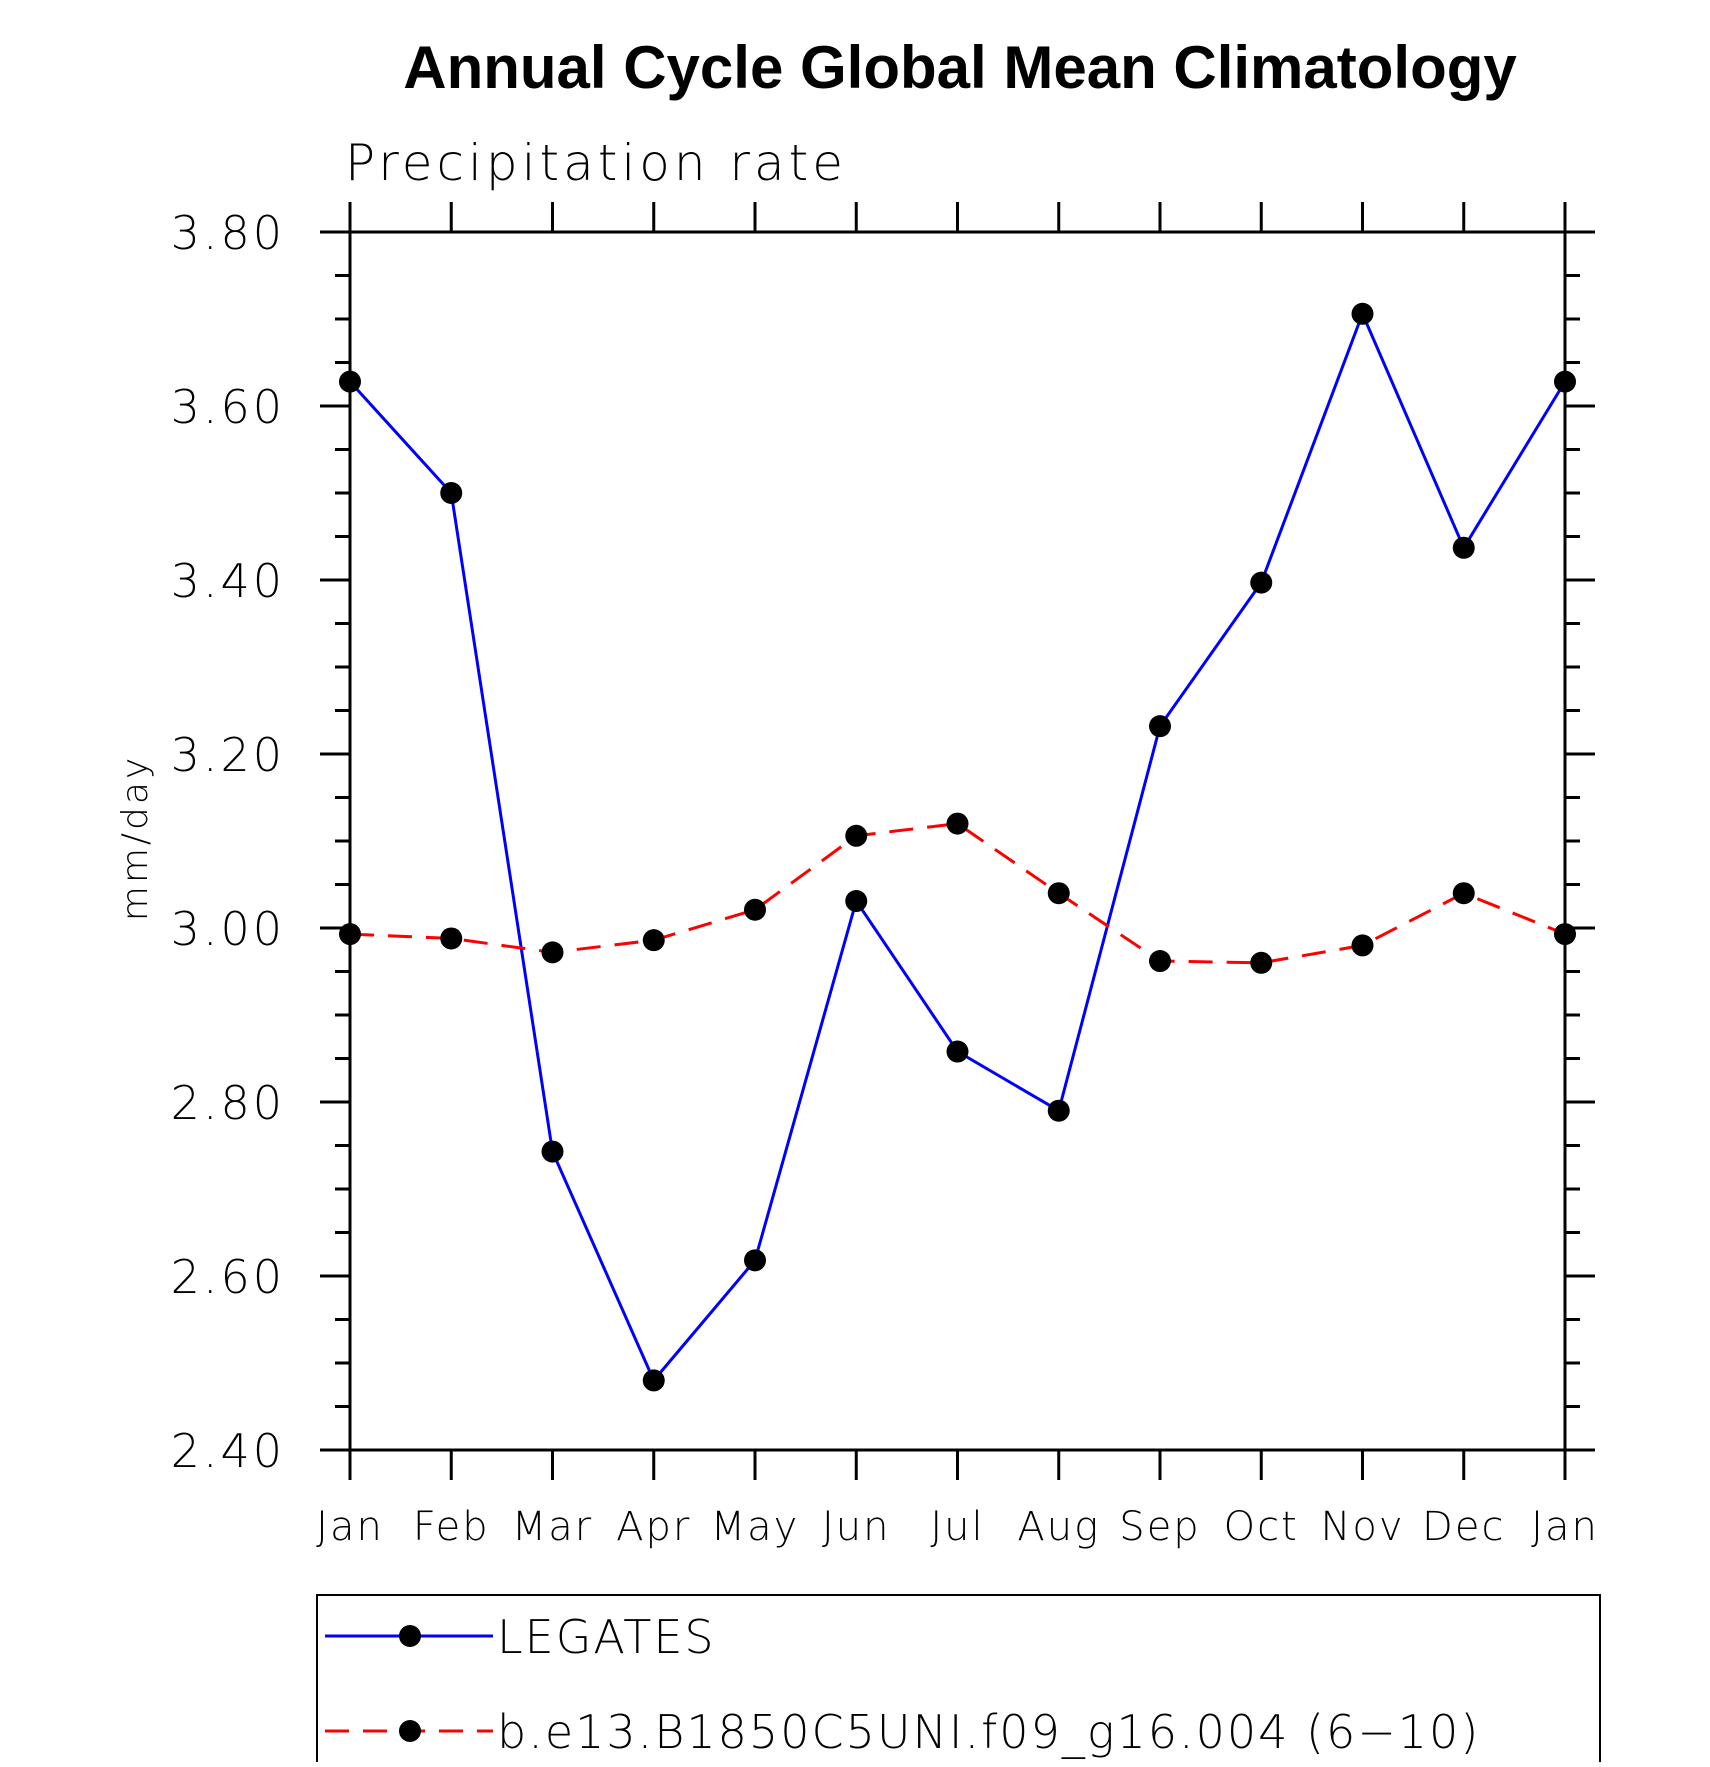  Describe the element at coordinates (960, 67) in the screenshot. I see `chart-title: Annual Cycle Global Mean Climatology` at that location.